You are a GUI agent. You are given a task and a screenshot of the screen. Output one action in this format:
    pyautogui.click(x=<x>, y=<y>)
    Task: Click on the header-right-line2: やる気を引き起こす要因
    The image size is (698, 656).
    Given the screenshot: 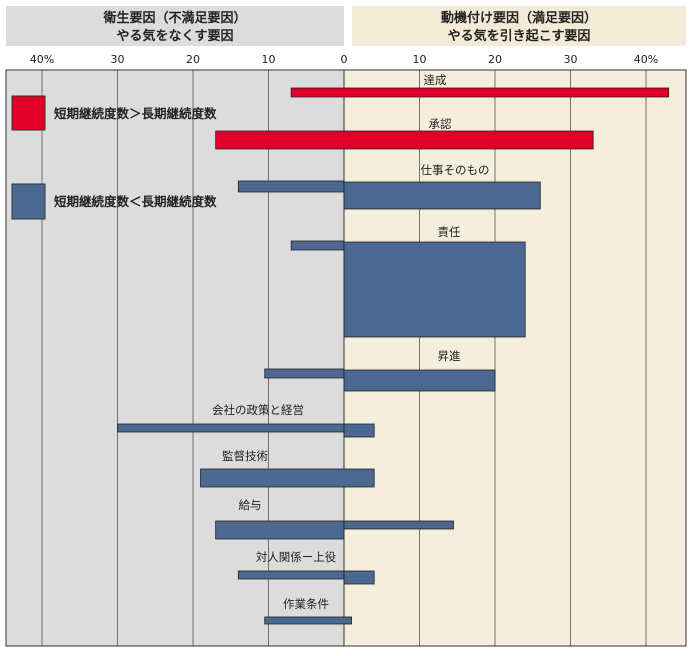 What is the action you would take?
    pyautogui.click(x=519, y=36)
    